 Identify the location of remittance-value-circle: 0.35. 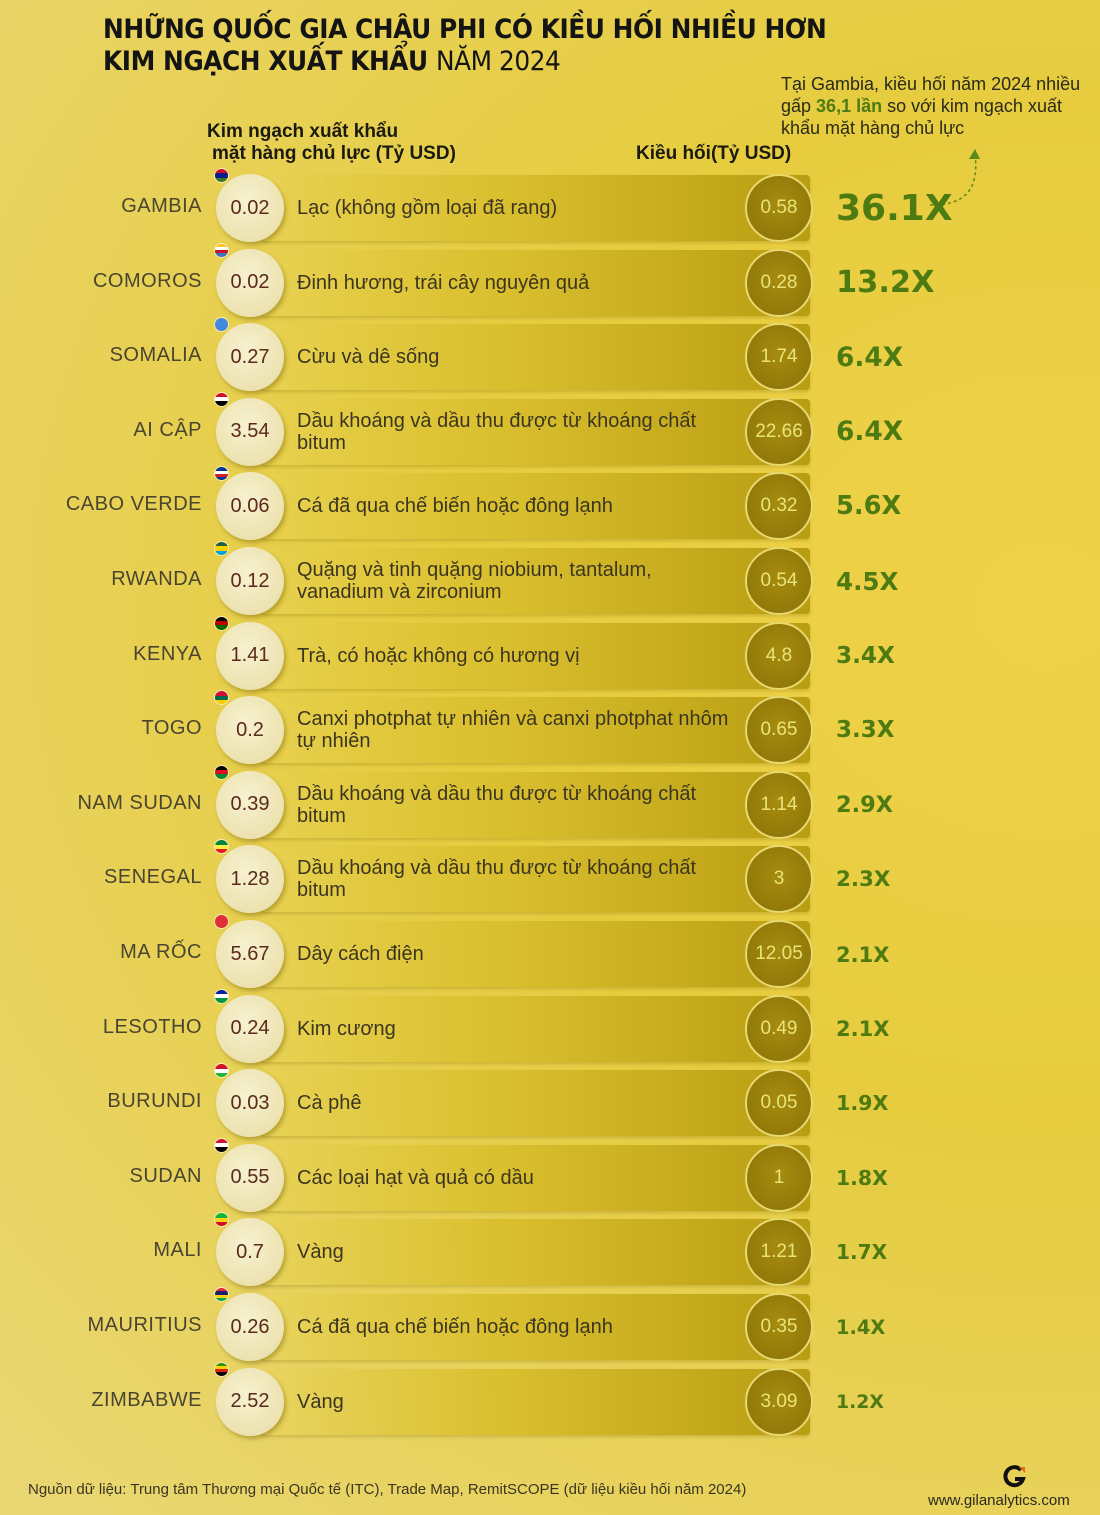
(779, 1327).